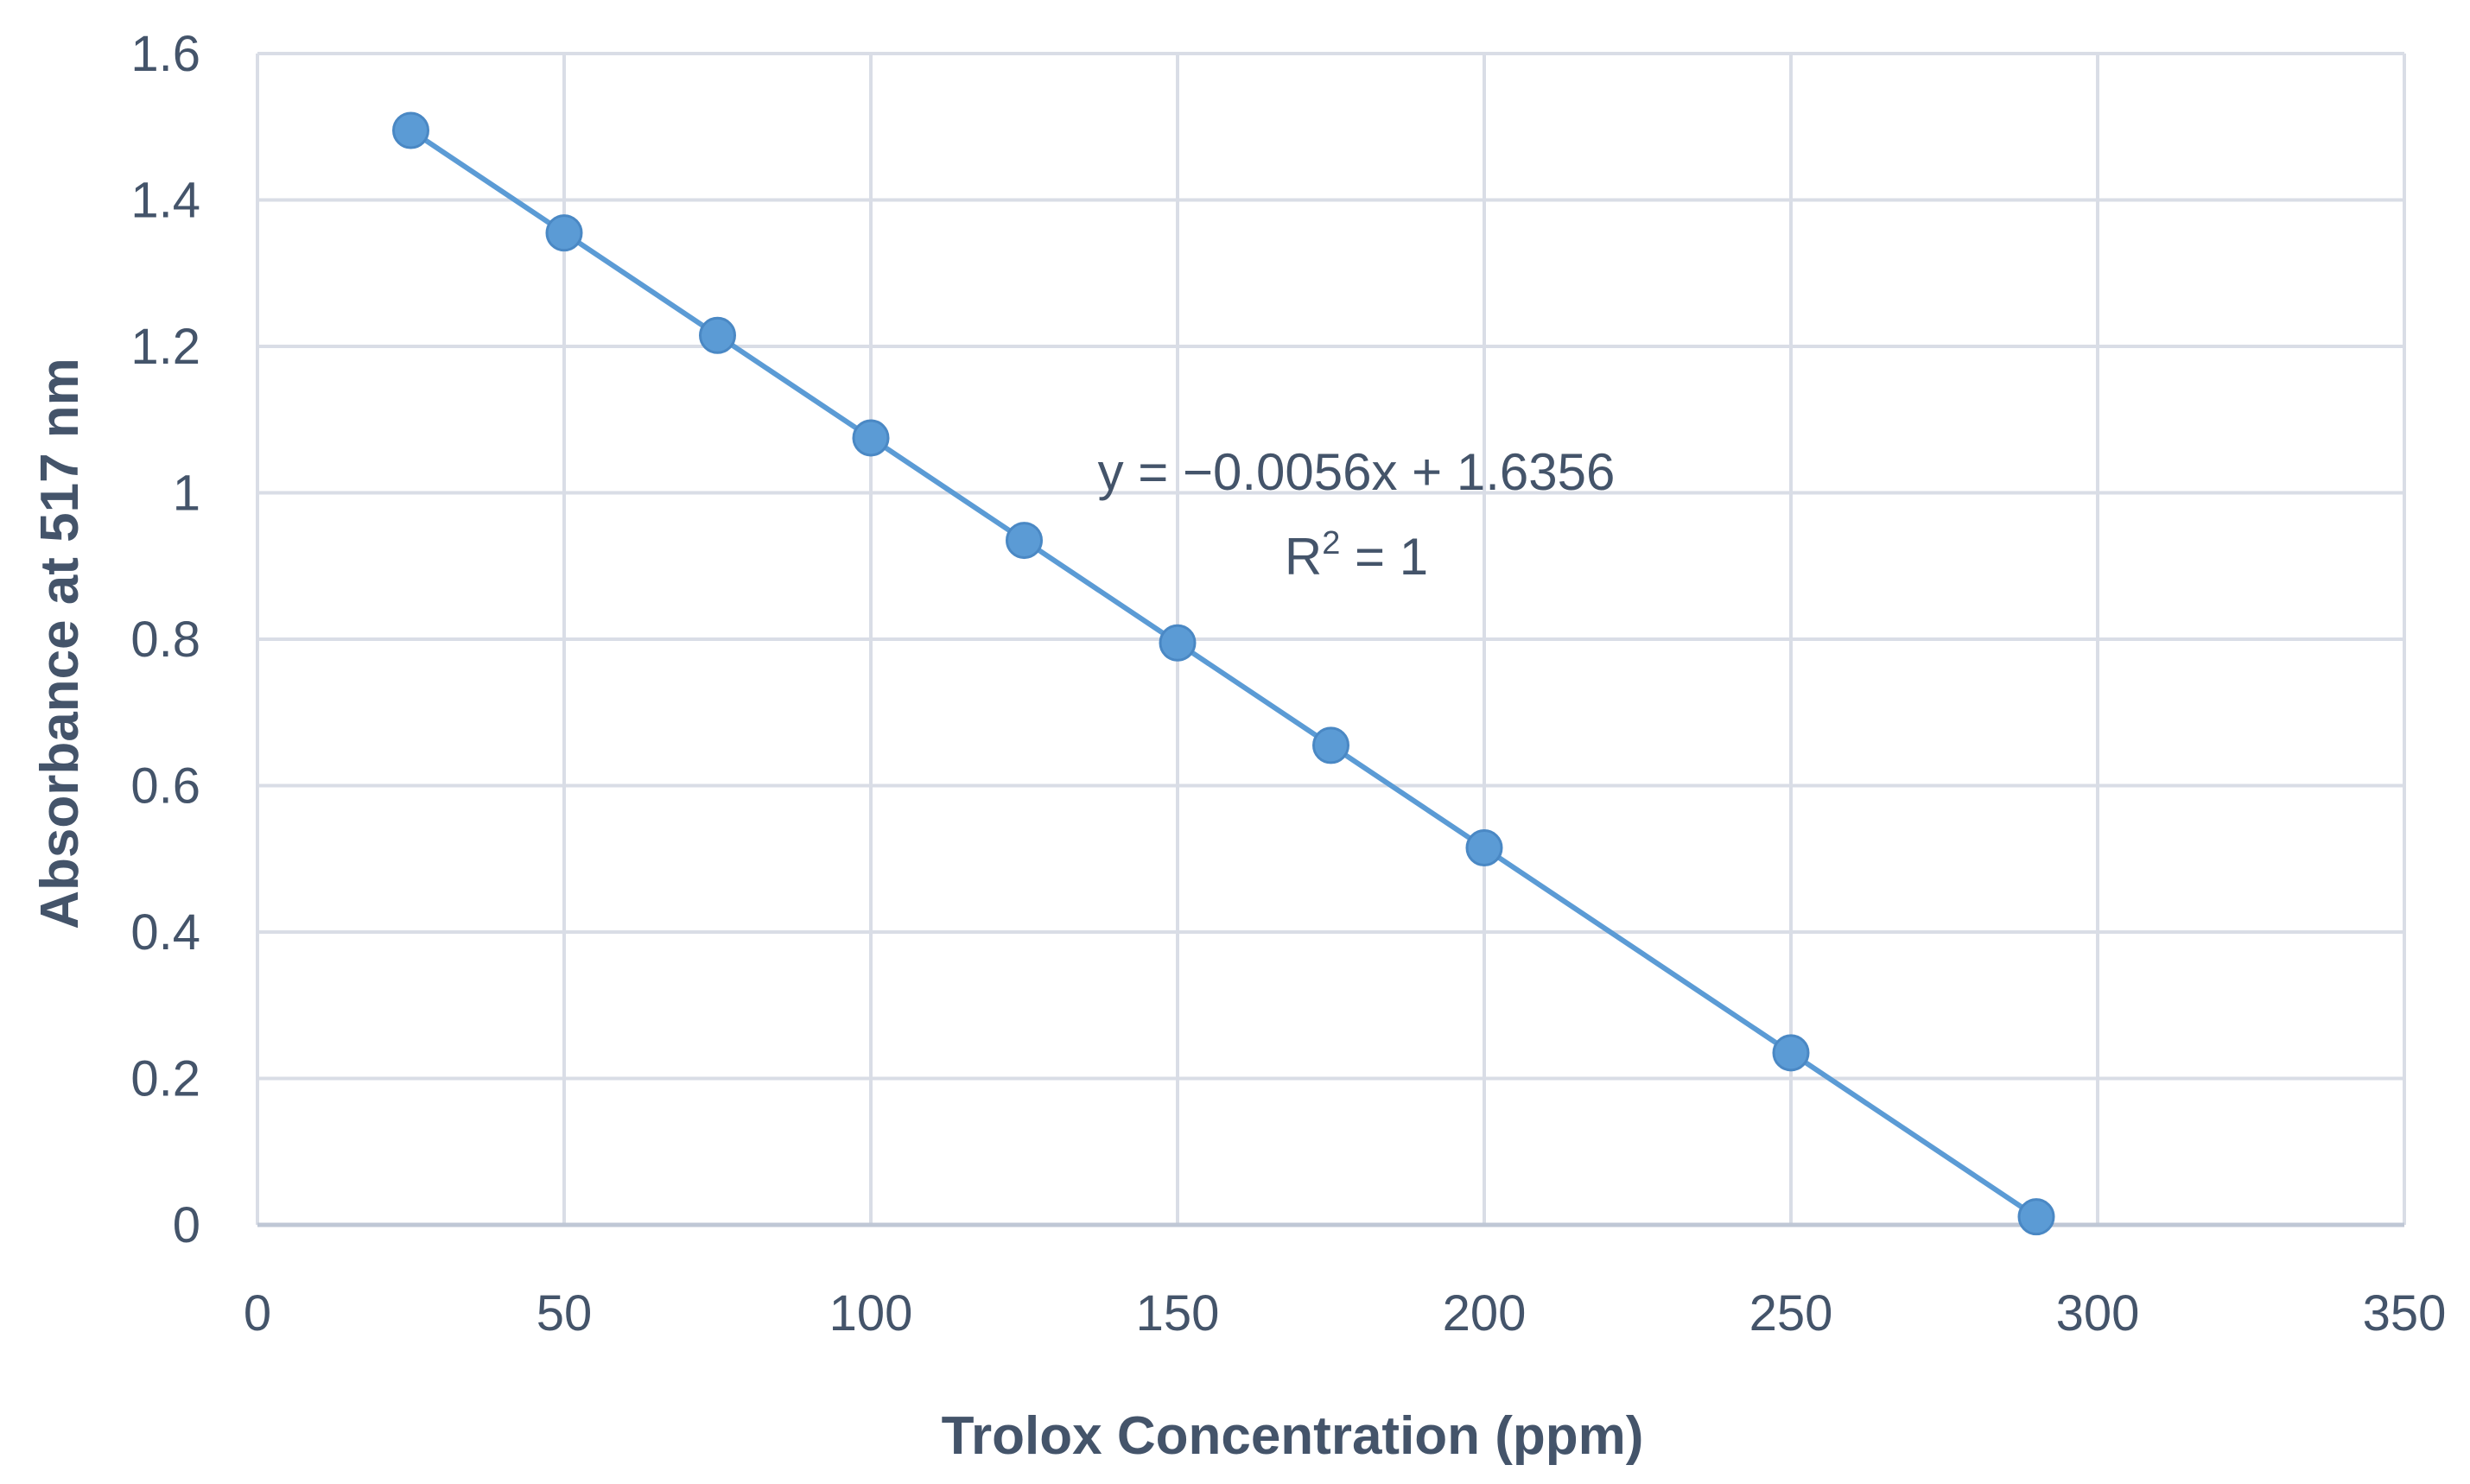  I want to click on x-axis-title: Trolox Concentration (ppm), so click(1293, 1436).